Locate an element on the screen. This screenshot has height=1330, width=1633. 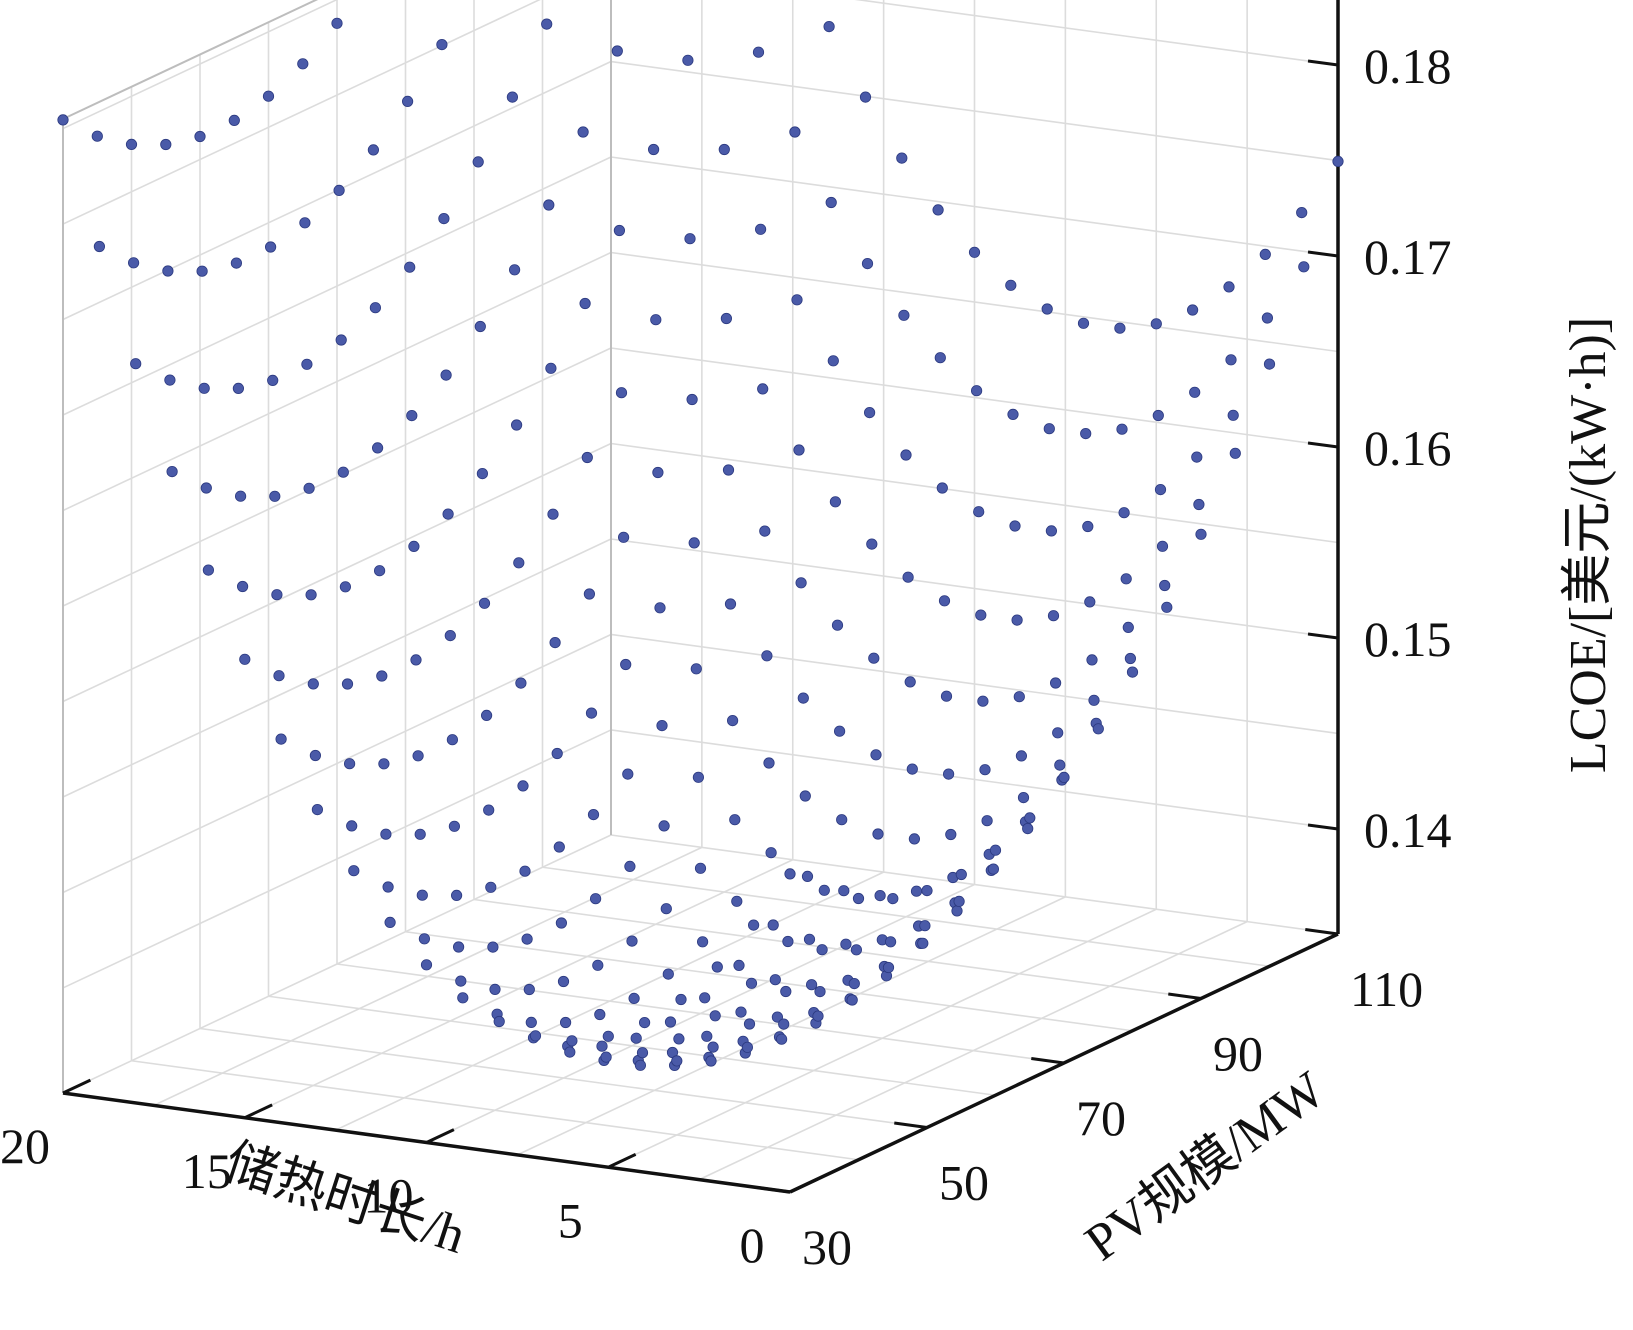
z-axis-title: LCOE/[美元/(kW·h)] is located at coordinates (1588, 545).